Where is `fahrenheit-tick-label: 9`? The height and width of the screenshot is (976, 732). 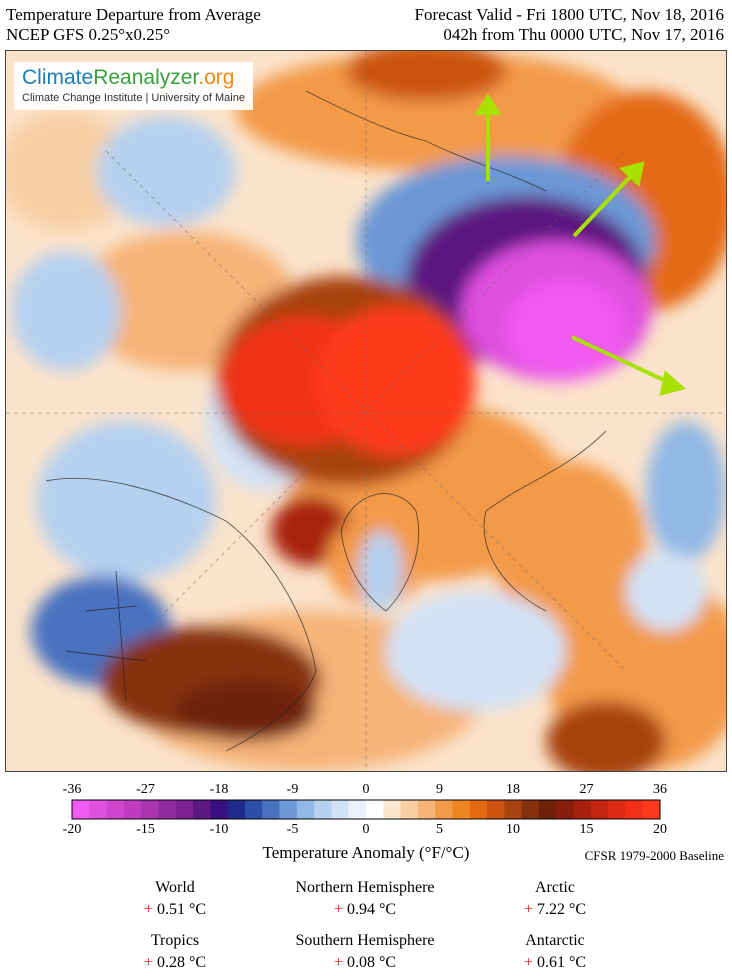
fahrenheit-tick-label: 9 is located at coordinates (439, 789).